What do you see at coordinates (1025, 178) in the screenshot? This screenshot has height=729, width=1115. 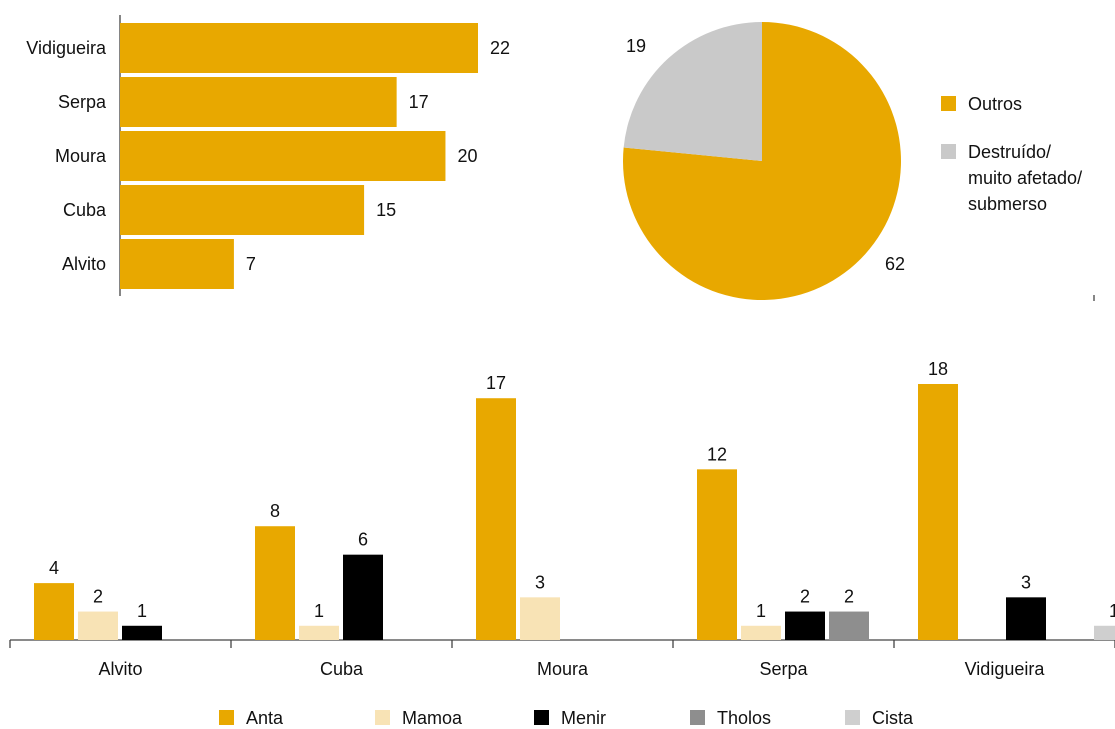 I see `legend-label: muito afetado/` at bounding box center [1025, 178].